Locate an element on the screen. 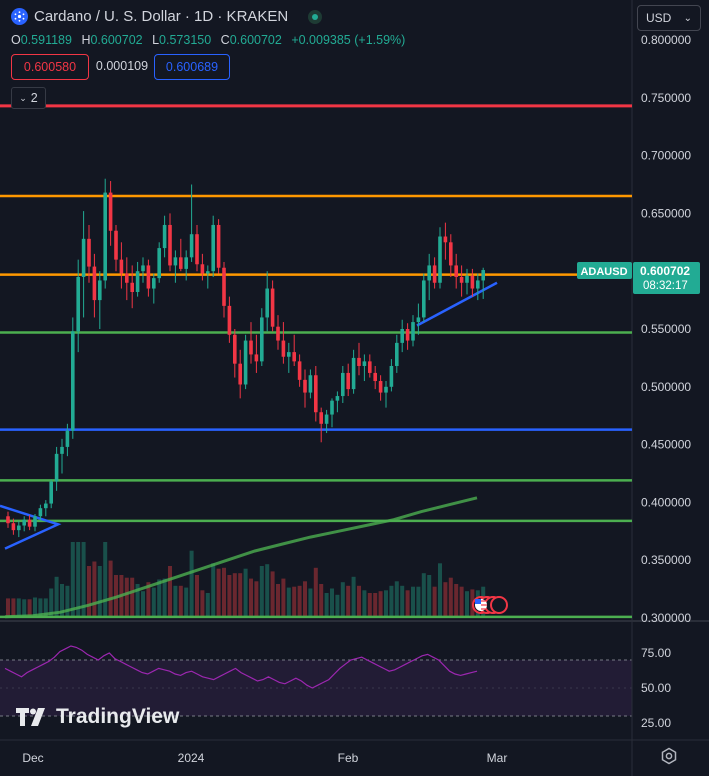  currency-select: USD ⌄ is located at coordinates (669, 18).